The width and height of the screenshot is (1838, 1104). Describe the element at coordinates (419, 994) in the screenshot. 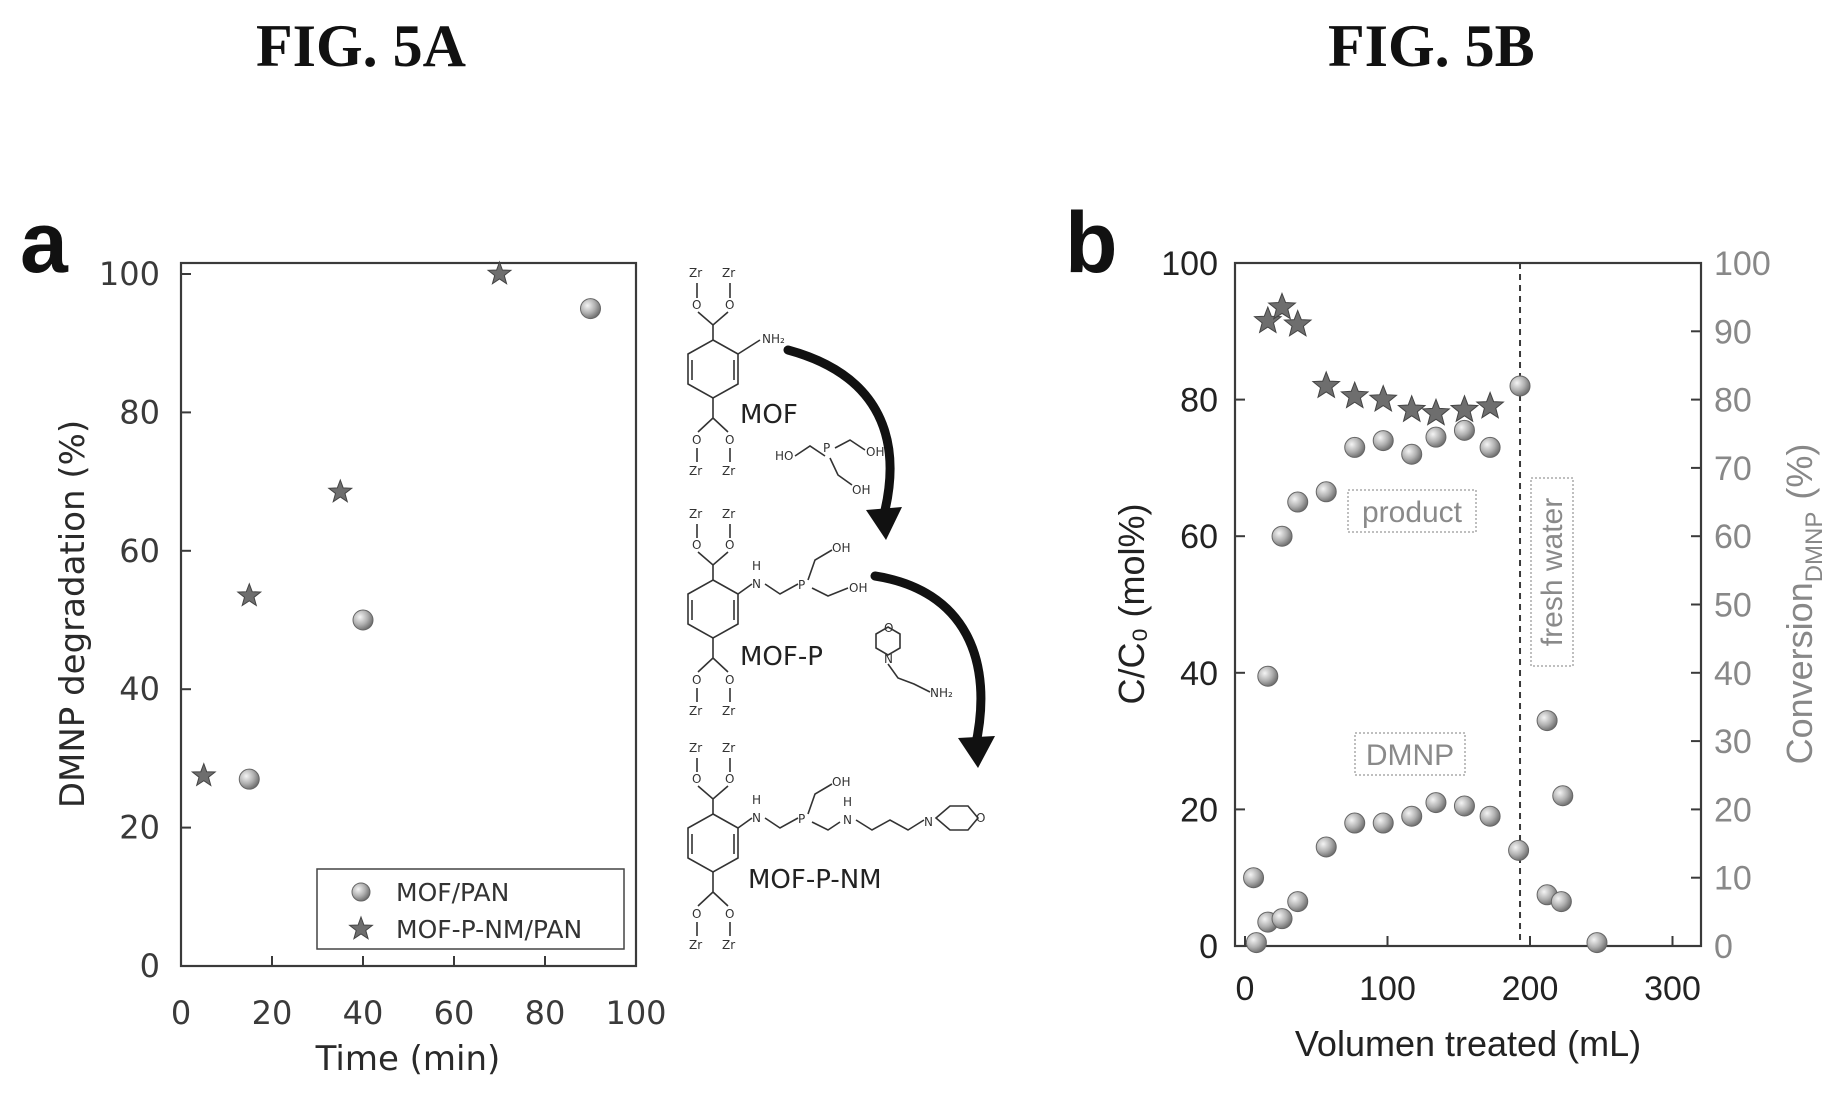

I see `chart-a-x-ticks: 0 20 40 60 80 100` at that location.